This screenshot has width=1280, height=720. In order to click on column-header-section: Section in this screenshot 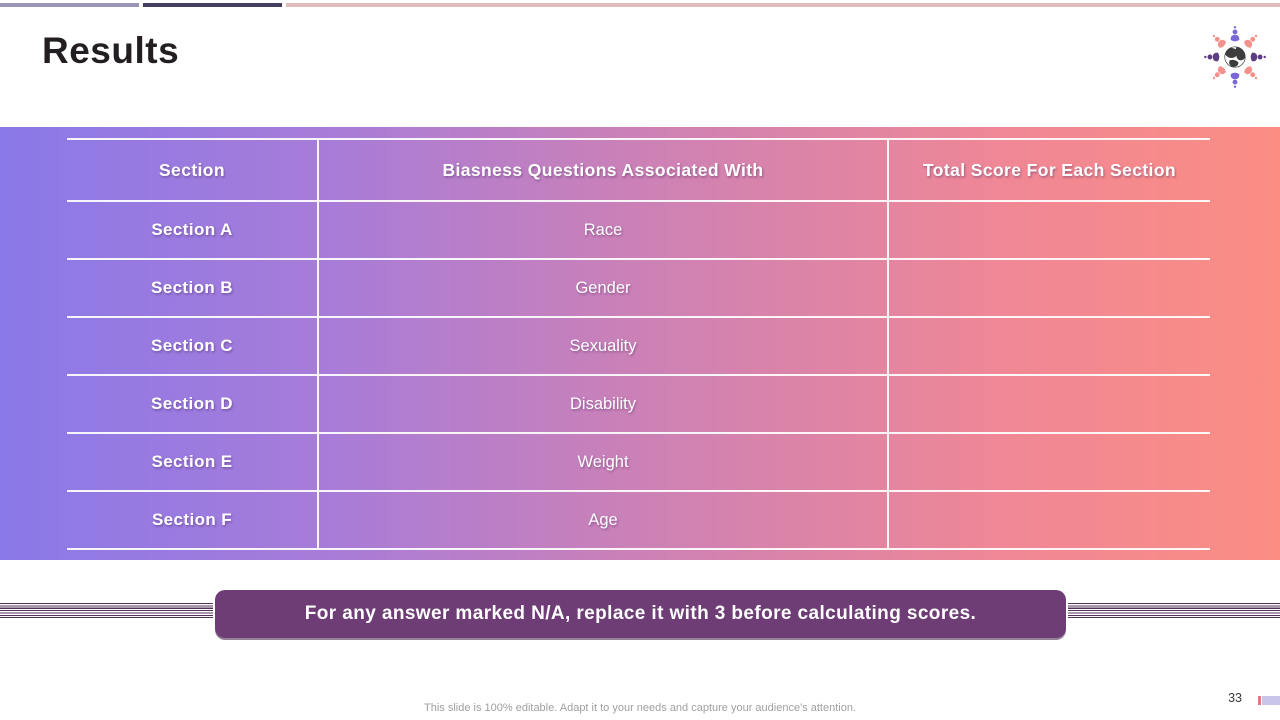, I will do `click(191, 169)`.